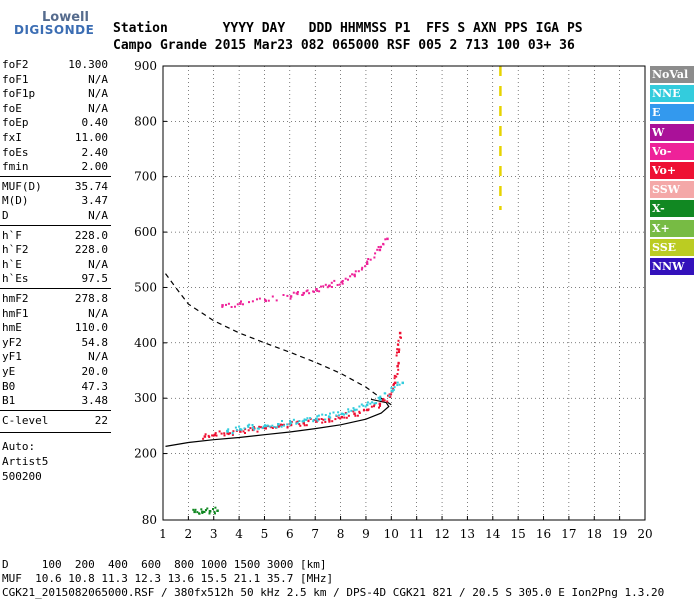  I want to click on param-name: foE, so click(12, 108).